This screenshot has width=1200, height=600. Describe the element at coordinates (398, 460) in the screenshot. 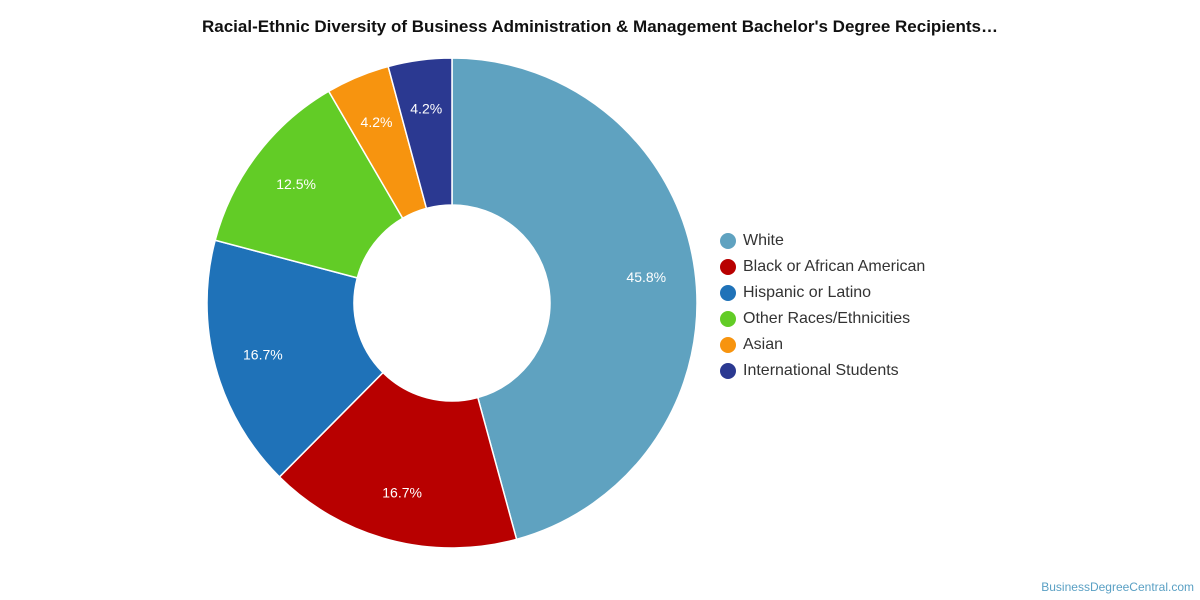

I see `slice-black-or-african-american` at that location.